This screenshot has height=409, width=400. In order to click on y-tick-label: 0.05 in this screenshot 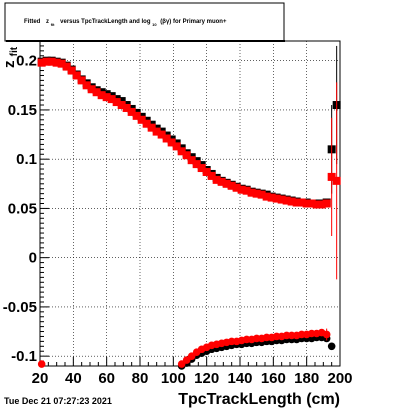, I will do `click(22, 208)`.